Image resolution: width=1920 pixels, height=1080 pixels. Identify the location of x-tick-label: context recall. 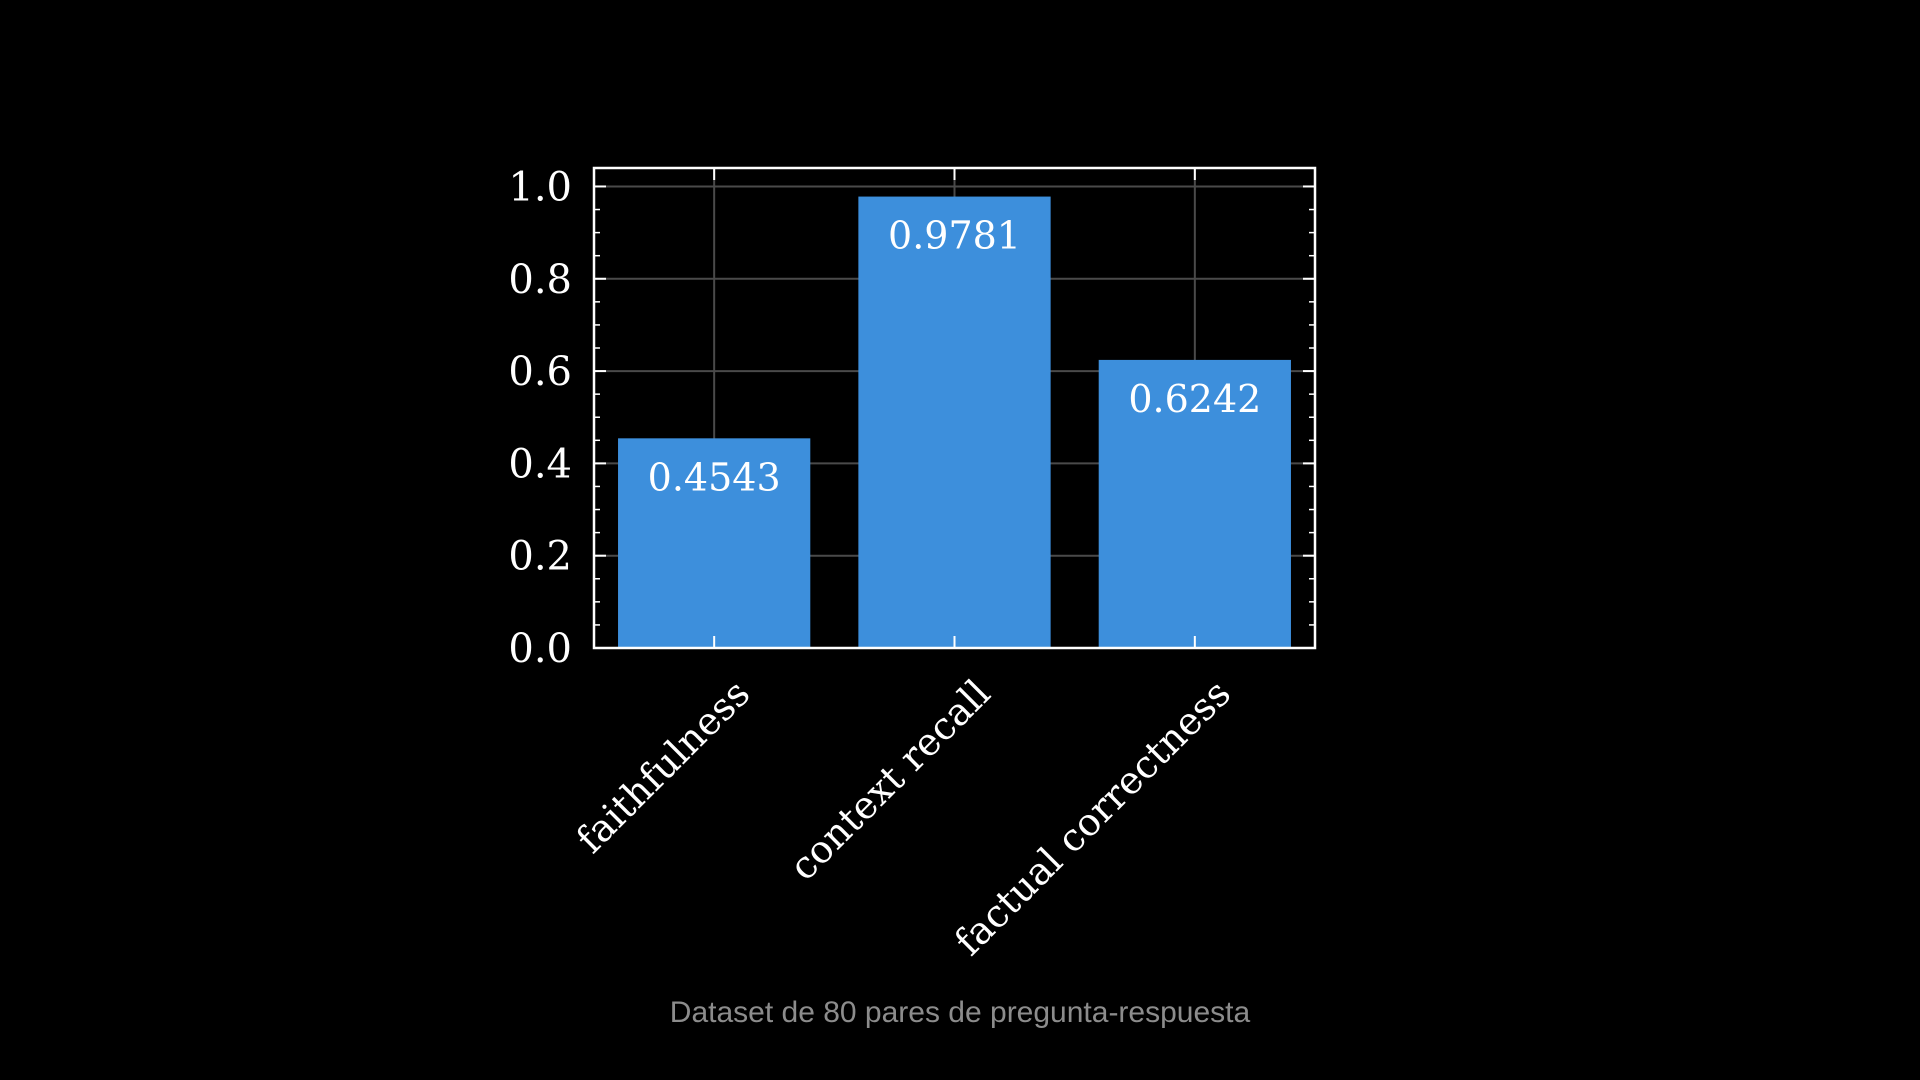
(890, 780).